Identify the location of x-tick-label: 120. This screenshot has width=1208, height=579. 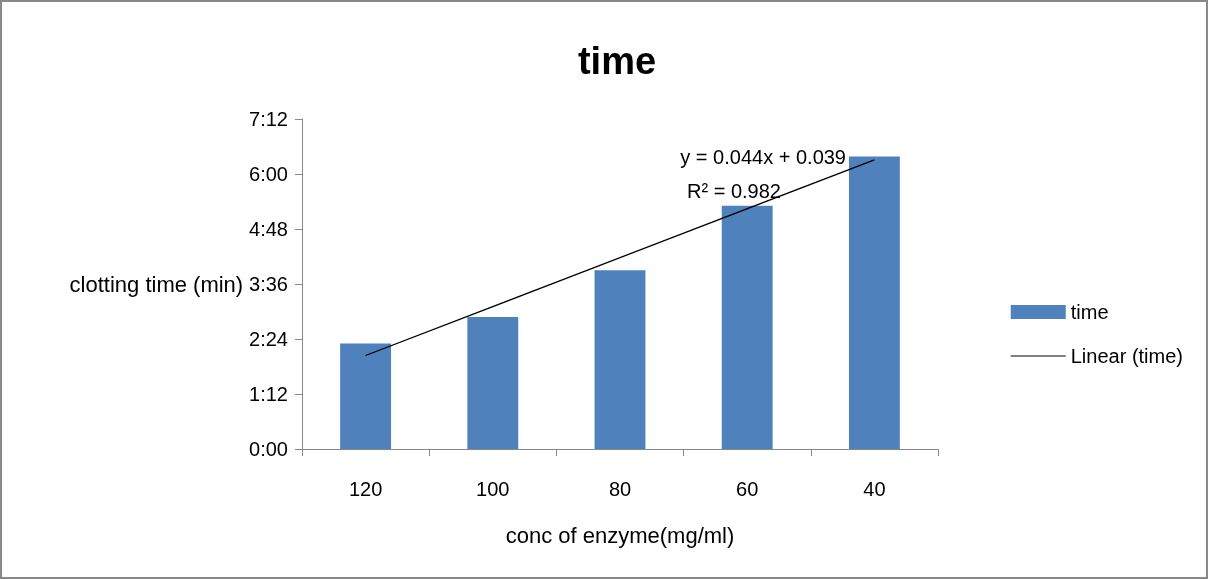
(365, 489).